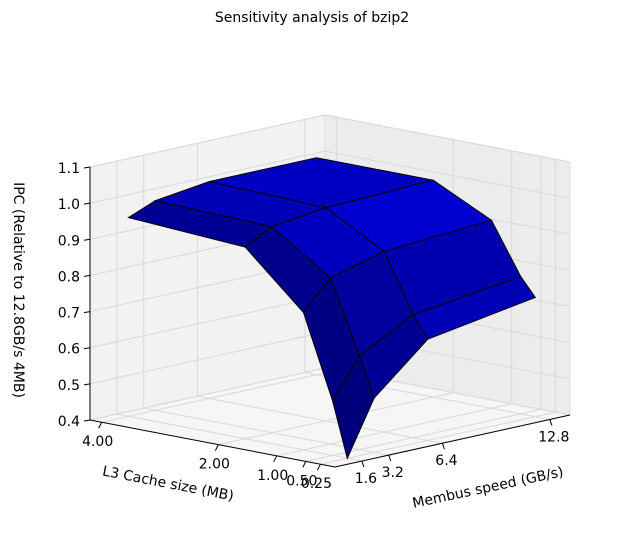 This screenshot has width=640, height=552. Describe the element at coordinates (69, 422) in the screenshot. I see `z-tick-label: 0.4` at that location.